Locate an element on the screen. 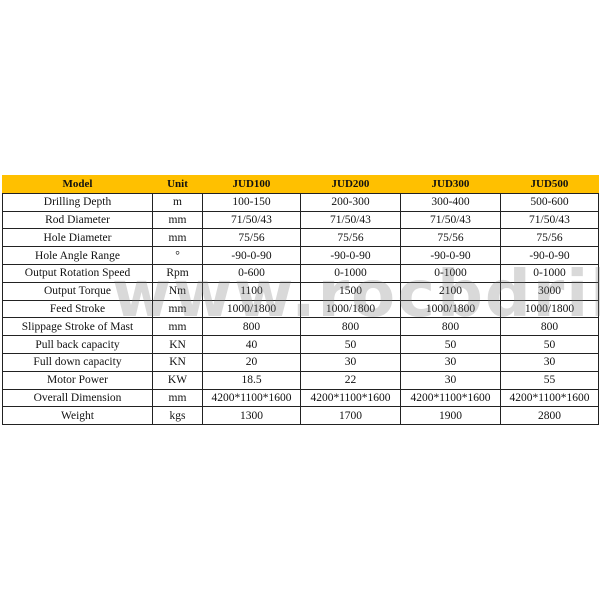 Image resolution: width=600 pixels, height=600 pixels. value-cell: 3000 is located at coordinates (549, 291).